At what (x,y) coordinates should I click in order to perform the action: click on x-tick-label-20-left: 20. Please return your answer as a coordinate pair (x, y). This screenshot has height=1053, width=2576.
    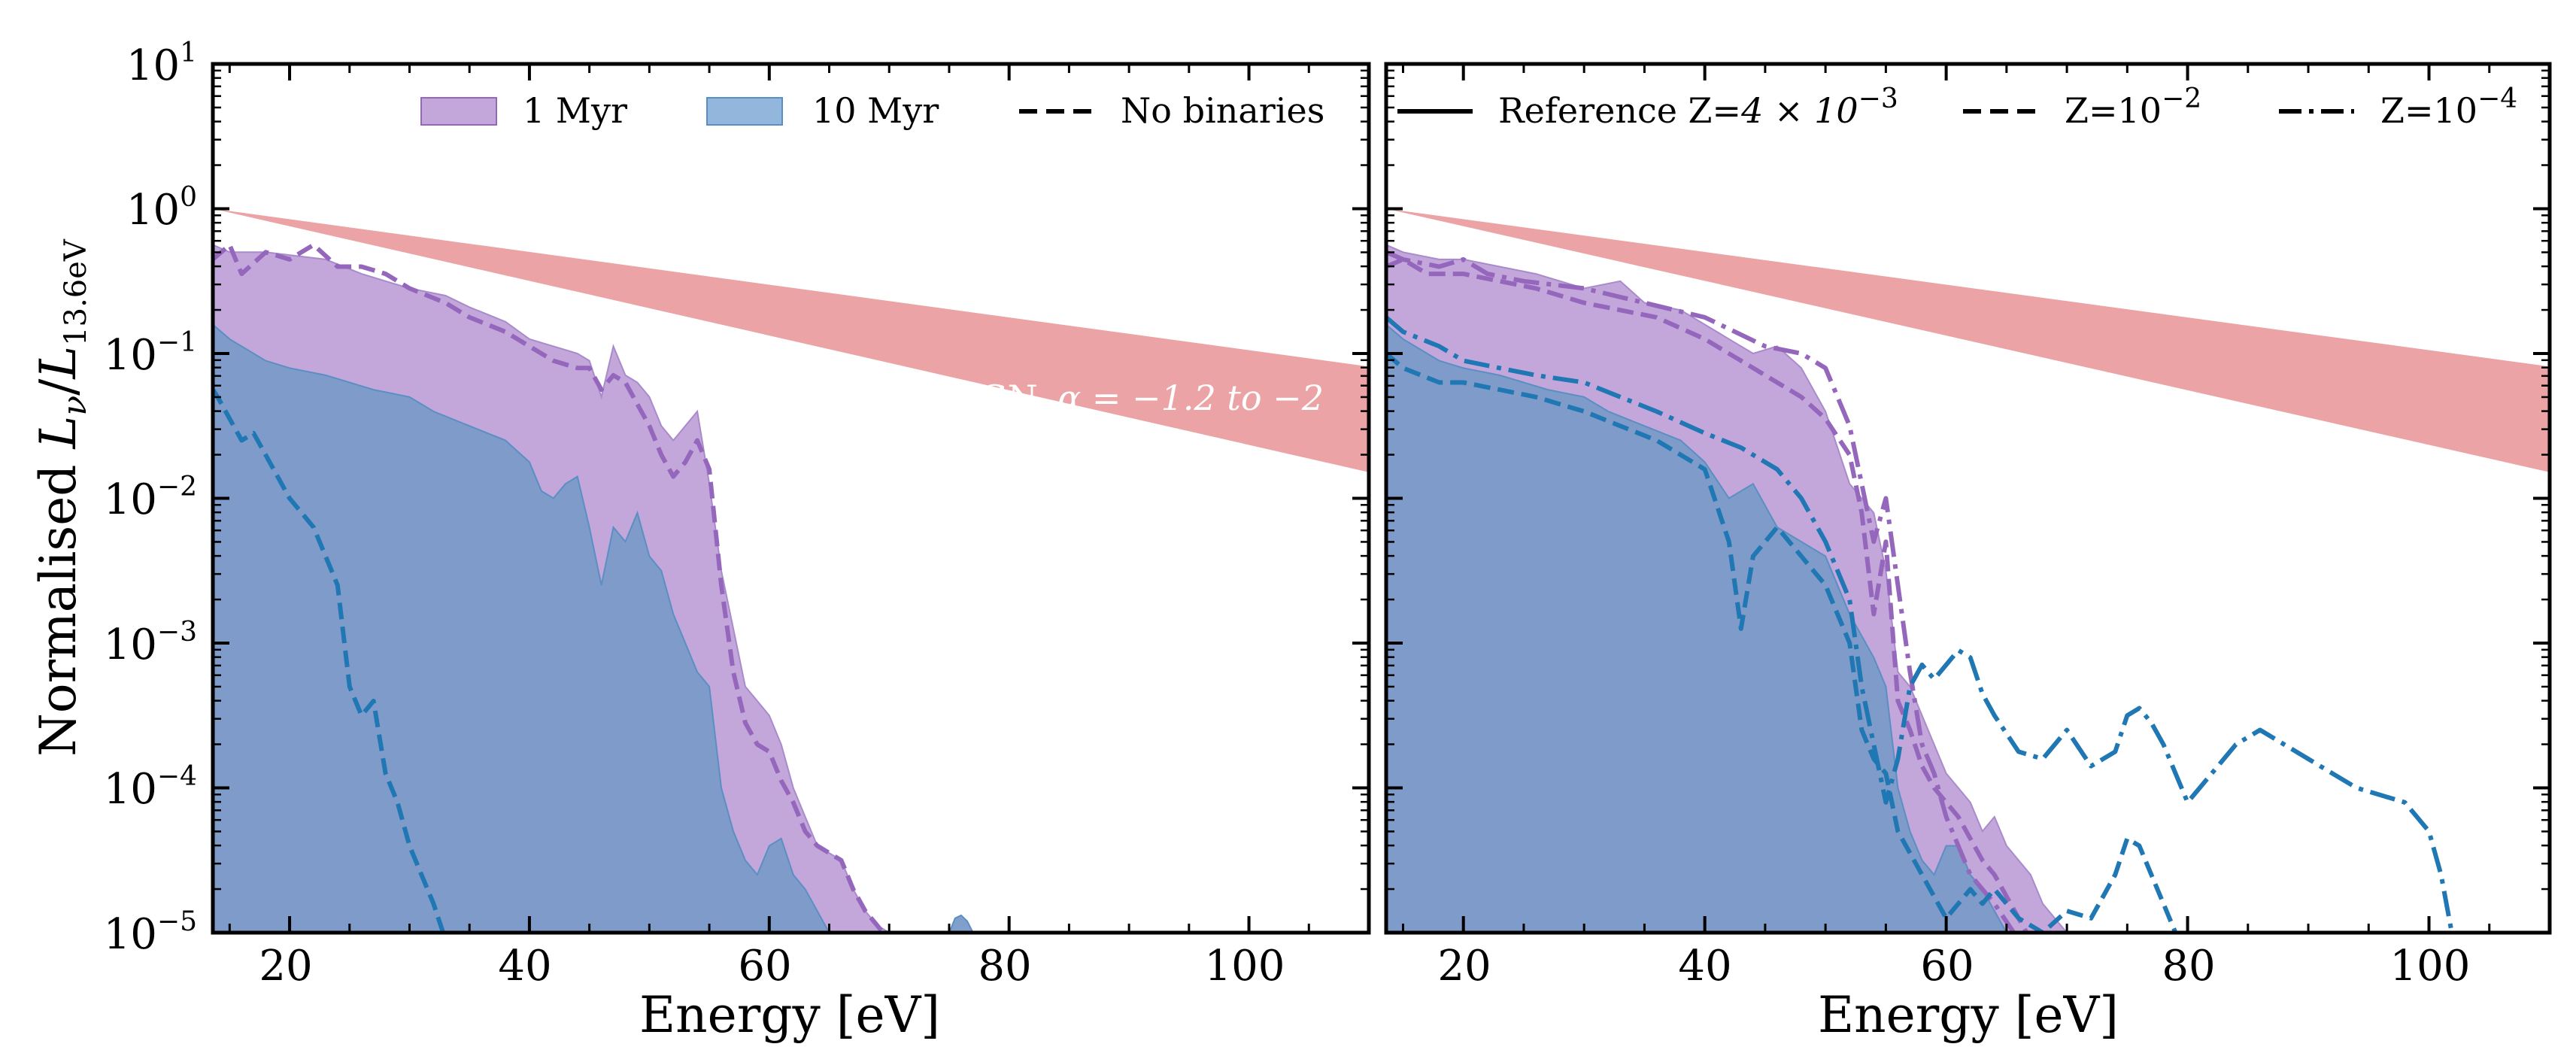
    Looking at the image, I should click on (285, 967).